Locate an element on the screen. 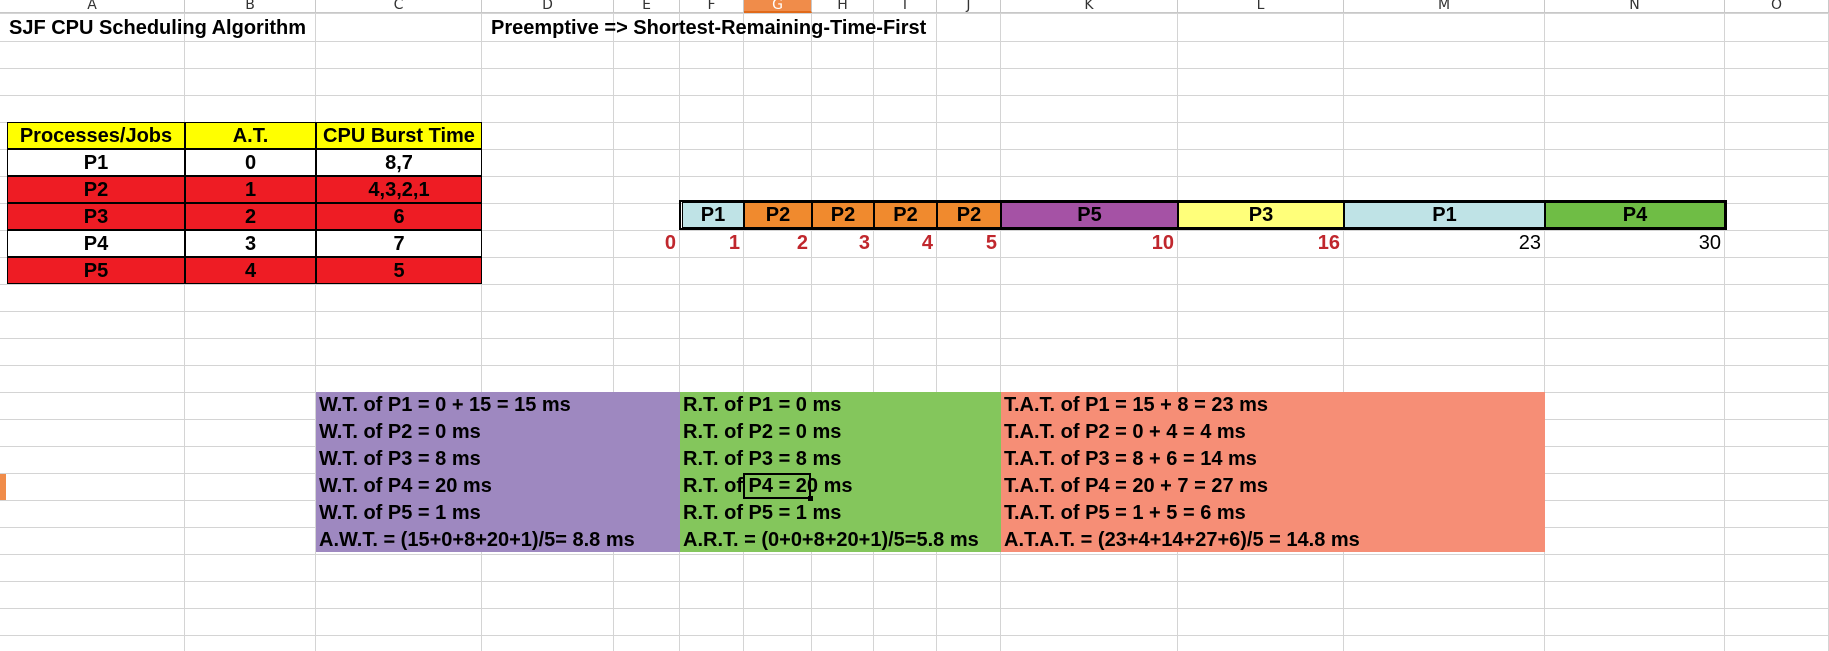 The height and width of the screenshot is (651, 1829). gantt-tick: 23 is located at coordinates (1529, 243).